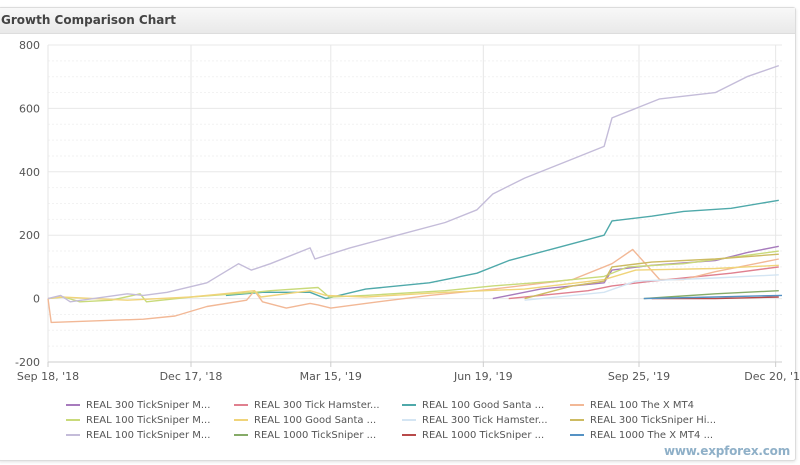 This screenshot has height=465, width=800. I want to click on y-tick-label: 200, so click(29, 235).